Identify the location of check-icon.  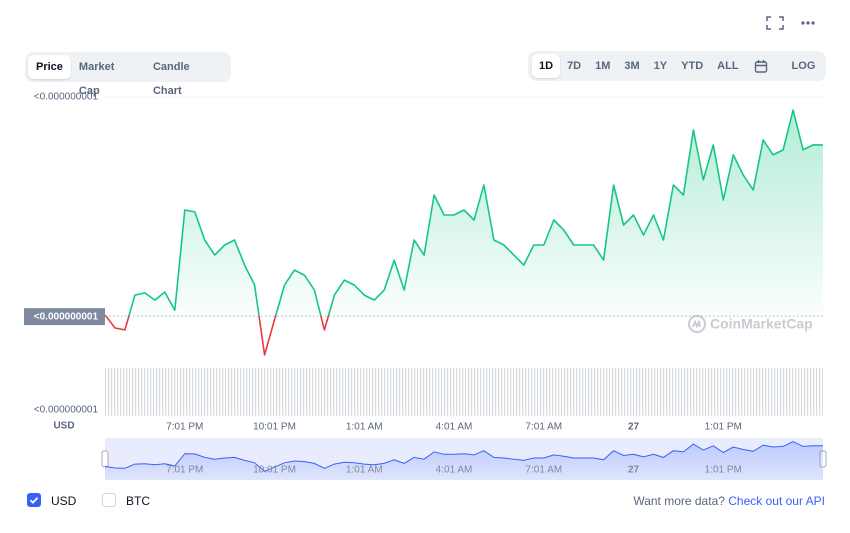
(34, 500).